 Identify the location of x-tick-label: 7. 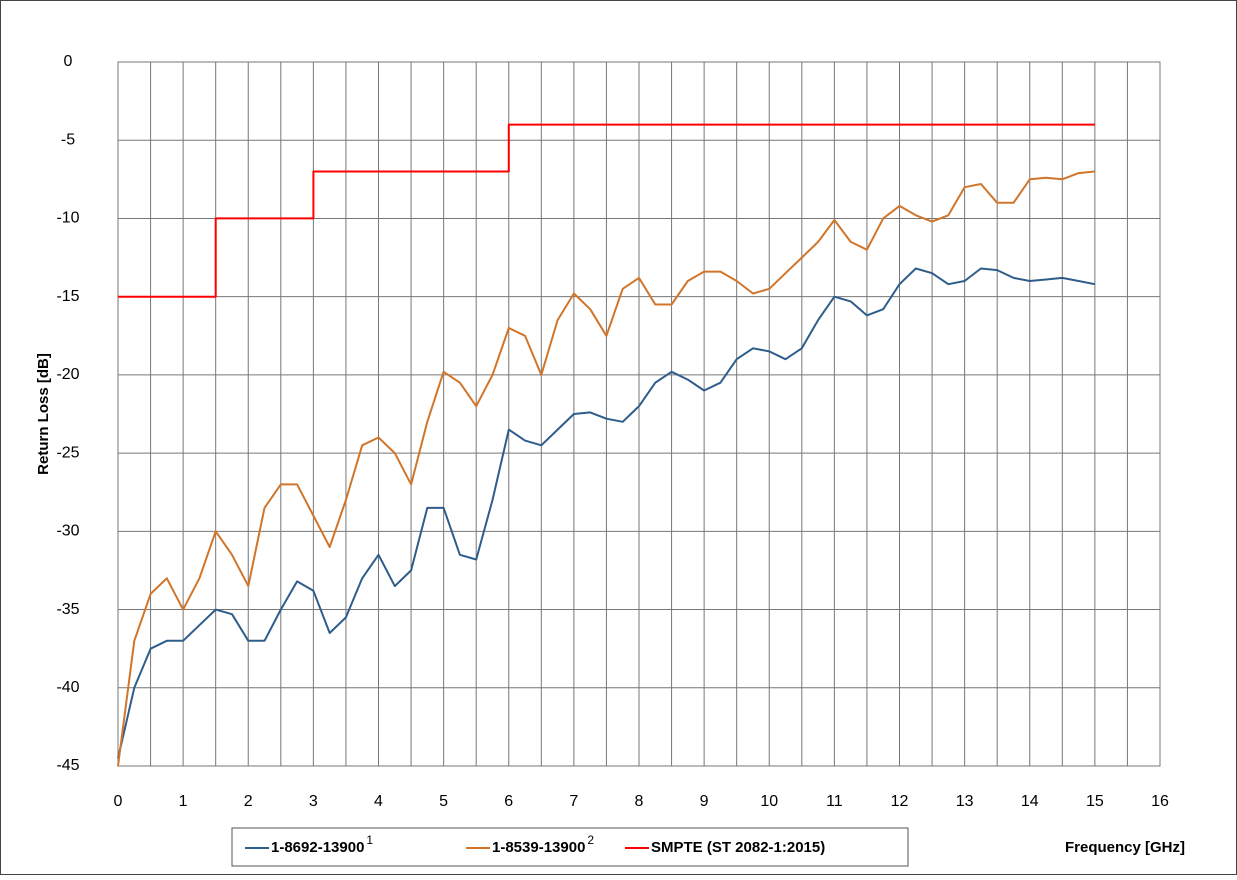
(573, 801).